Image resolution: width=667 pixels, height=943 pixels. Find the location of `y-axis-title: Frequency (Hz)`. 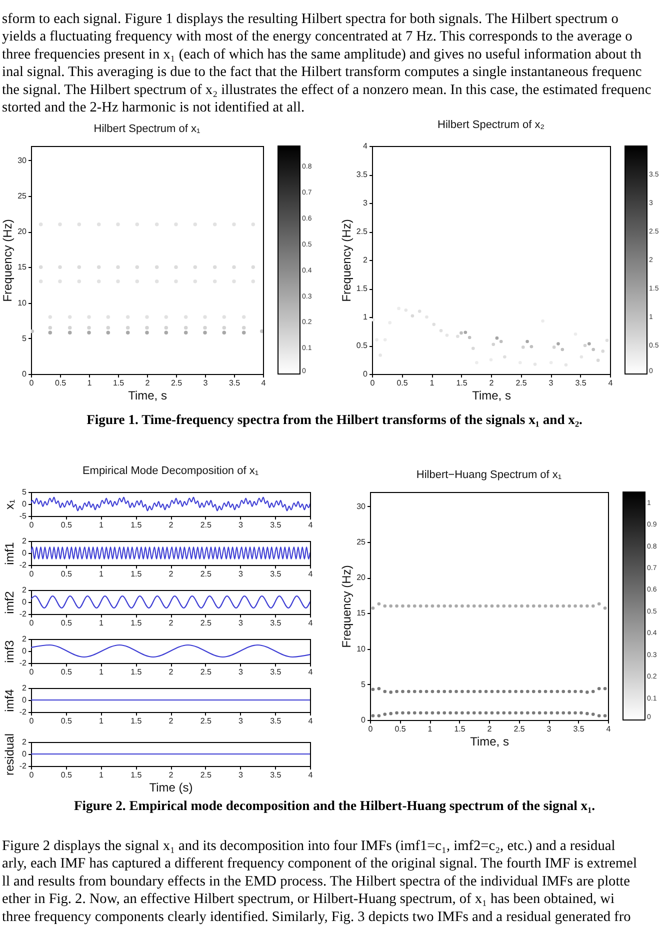

y-axis-title: Frequency (Hz) is located at coordinates (346, 260).